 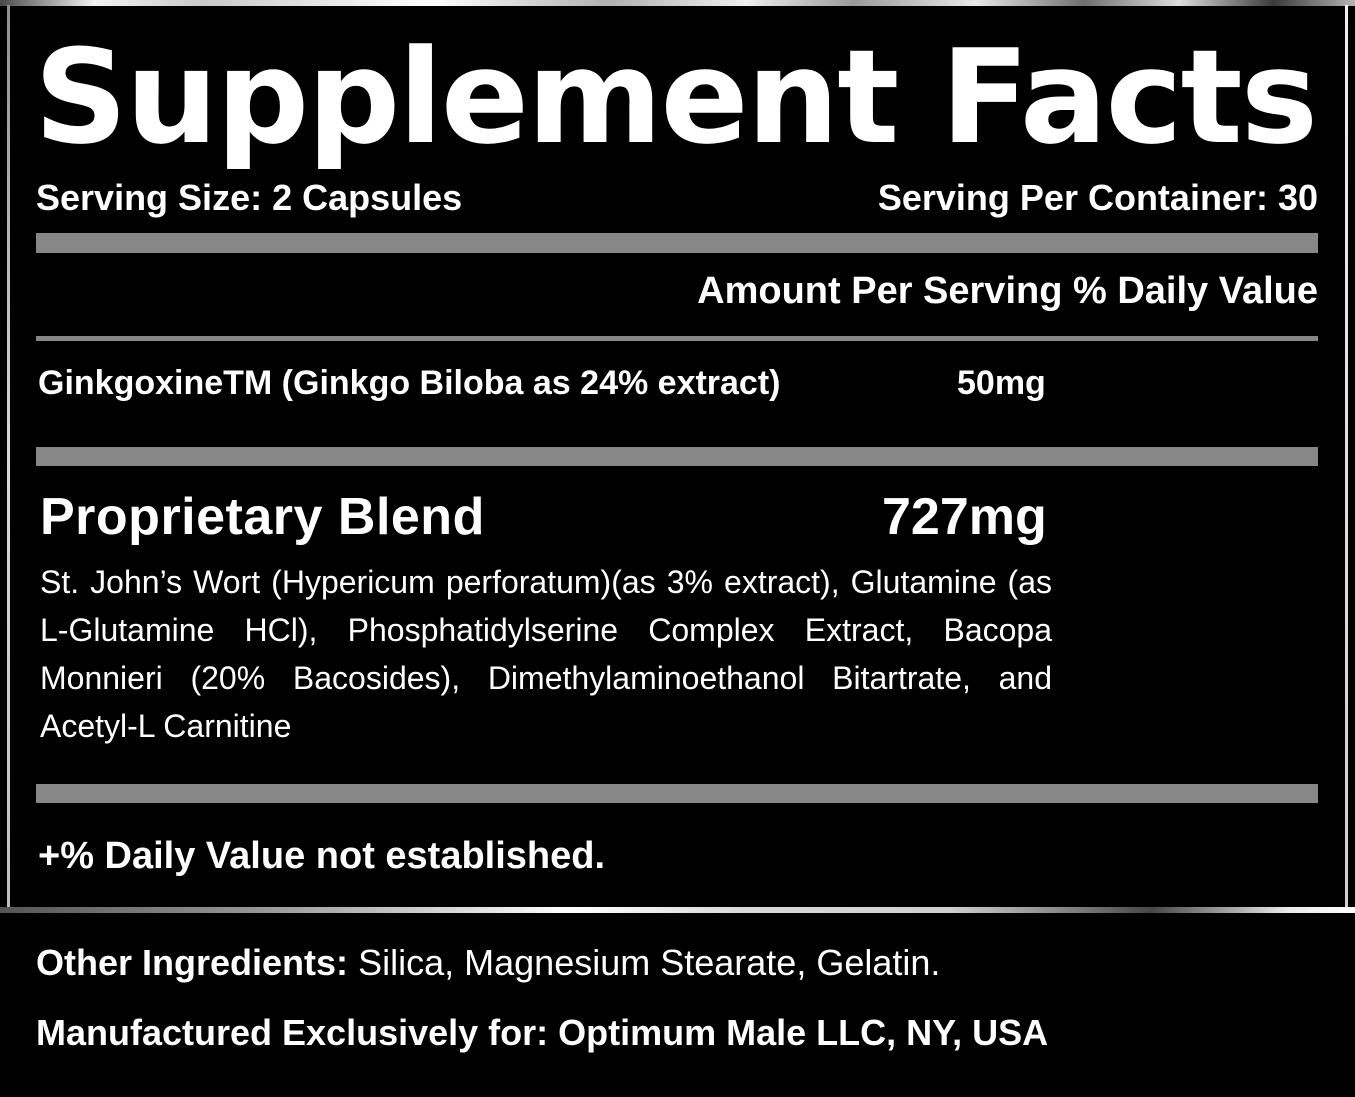 I want to click on other-ingredients-value: Silica, Magnesium Stearate, Gelatin., so click(x=649, y=962).